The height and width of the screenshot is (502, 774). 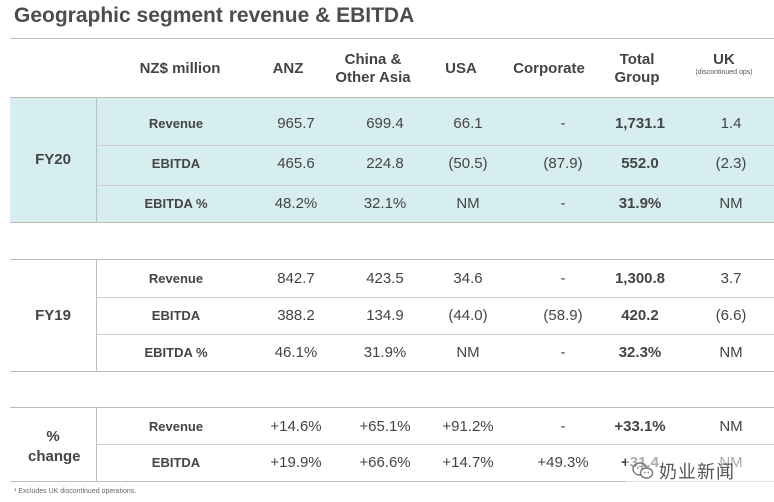 What do you see at coordinates (468, 315) in the screenshot?
I see `cell-usa: (44.0)` at bounding box center [468, 315].